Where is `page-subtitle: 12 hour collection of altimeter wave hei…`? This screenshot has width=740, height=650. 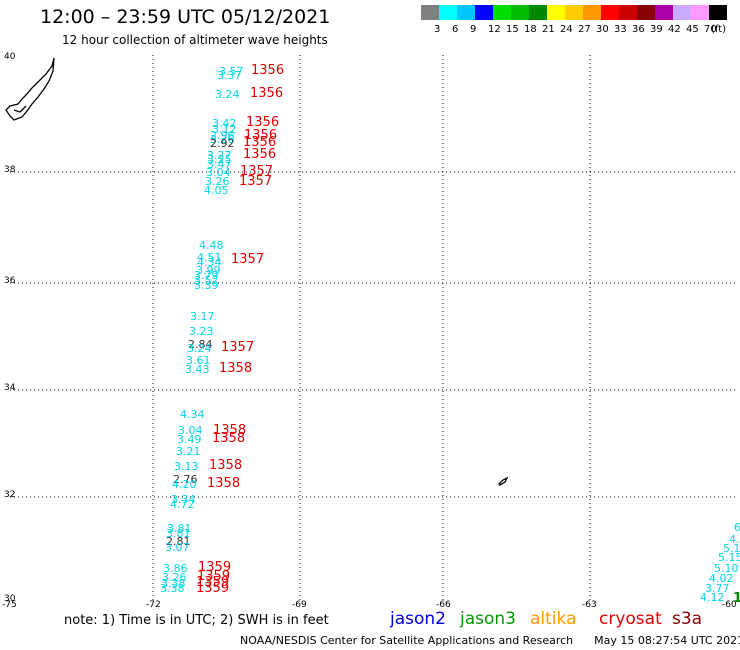
page-subtitle: 12 hour collection of altimeter wave hei… is located at coordinates (195, 40).